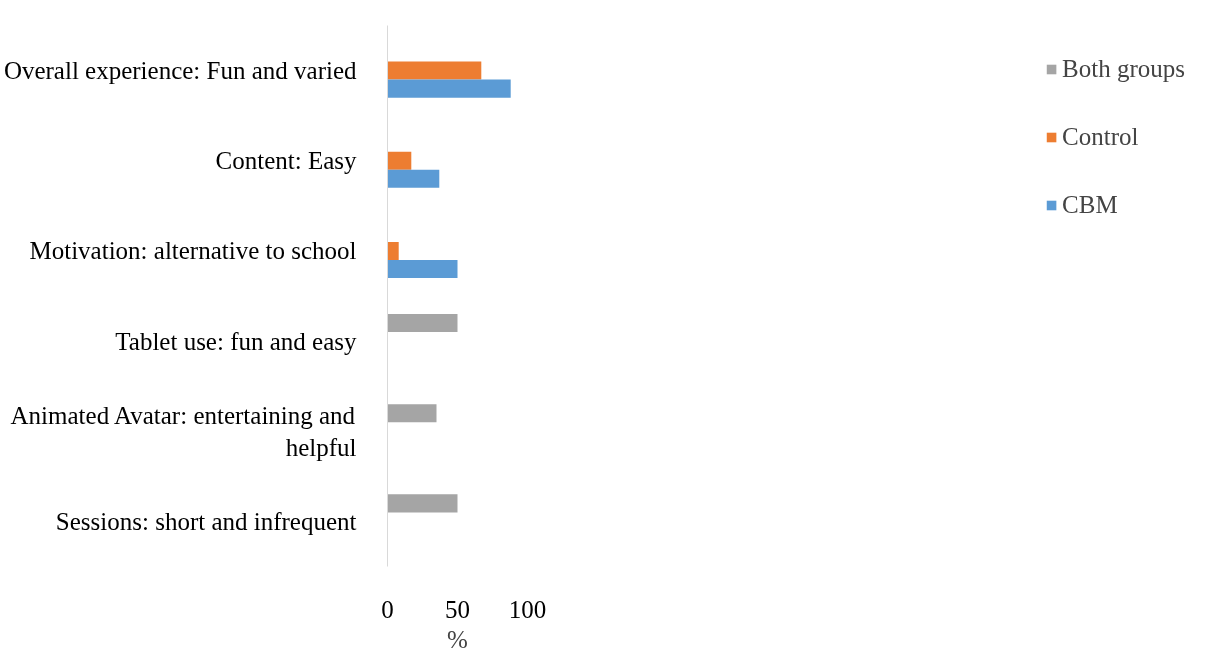 Image resolution: width=1223 pixels, height=664 pixels. What do you see at coordinates (180, 71) in the screenshot?
I see `y-tick-label: Overall experience: Fun and varied` at bounding box center [180, 71].